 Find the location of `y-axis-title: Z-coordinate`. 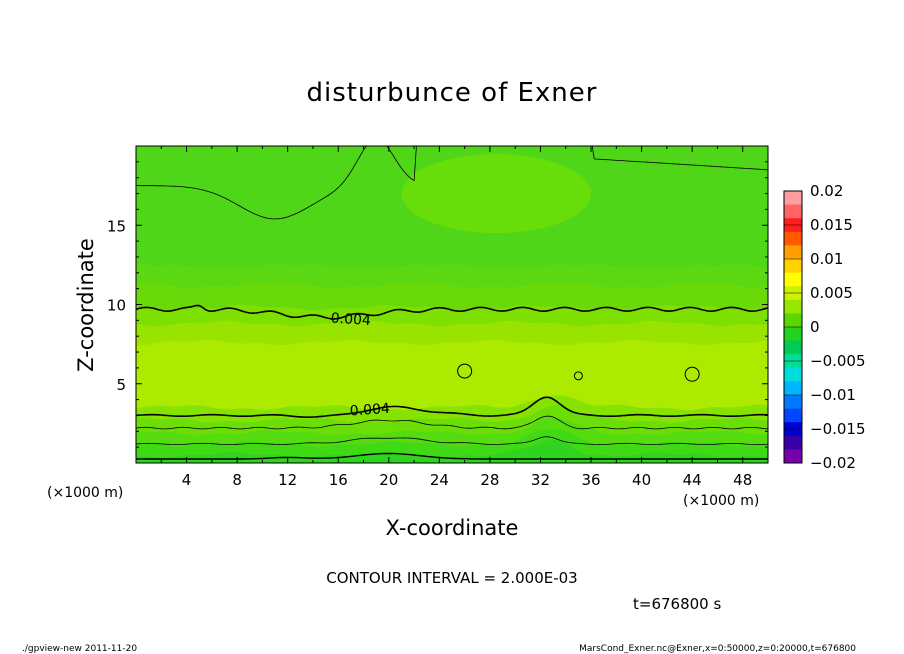

y-axis-title: Z-coordinate is located at coordinates (86, 305).